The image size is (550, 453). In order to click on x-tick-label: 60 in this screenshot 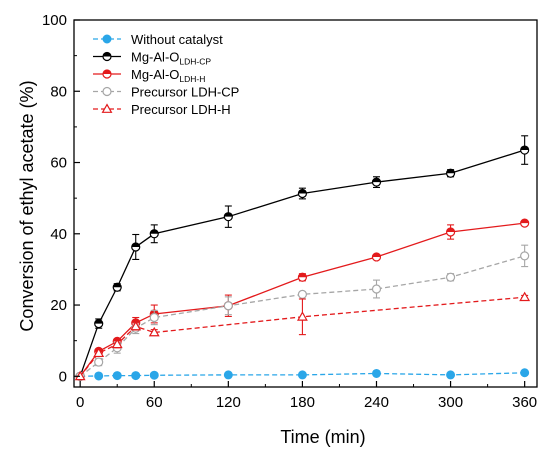, I will do `click(154, 402)`.